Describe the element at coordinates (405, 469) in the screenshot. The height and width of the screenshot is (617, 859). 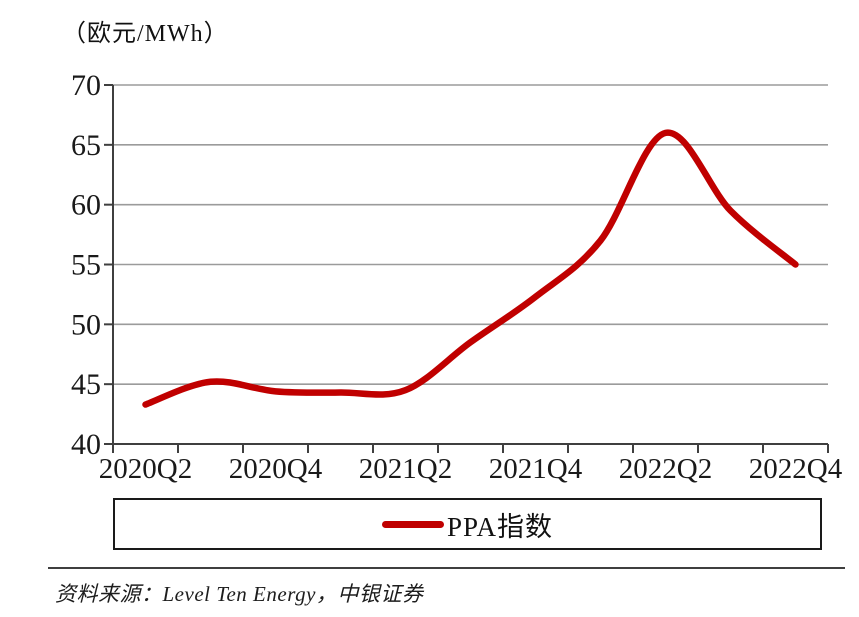
I see `svg-text: 2021Q2` at that location.